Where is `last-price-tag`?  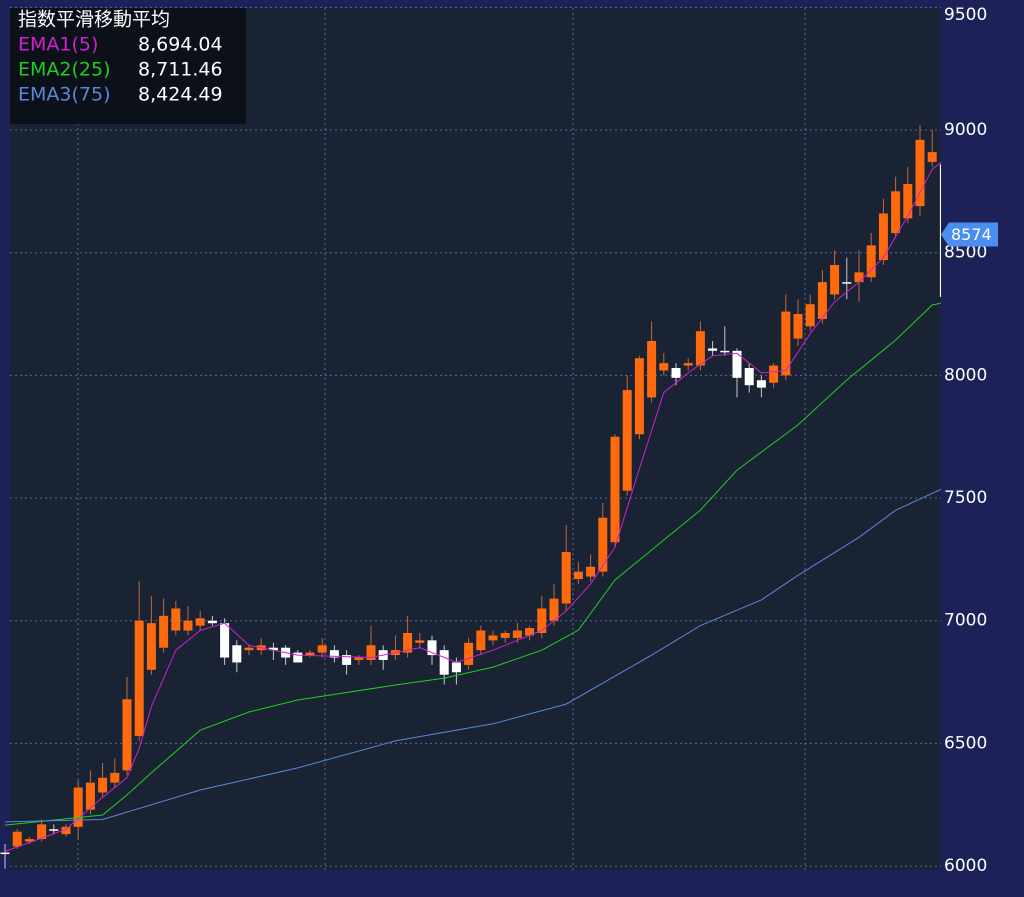 last-price-tag is located at coordinates (969, 234).